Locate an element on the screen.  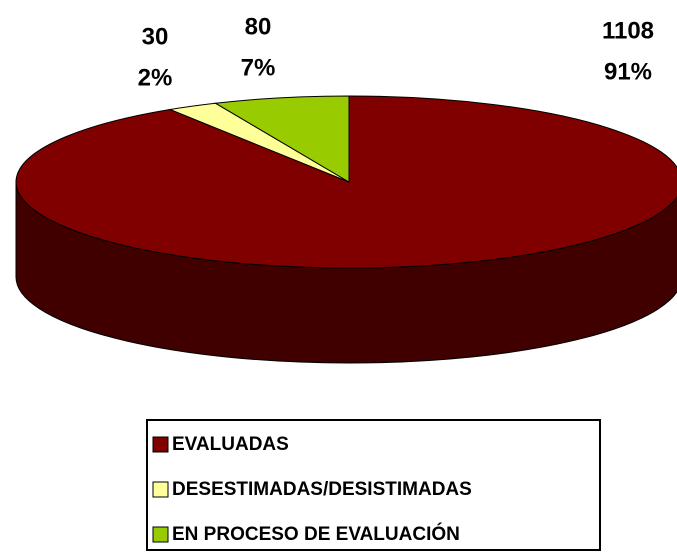
percent-label: 2% is located at coordinates (155, 77).